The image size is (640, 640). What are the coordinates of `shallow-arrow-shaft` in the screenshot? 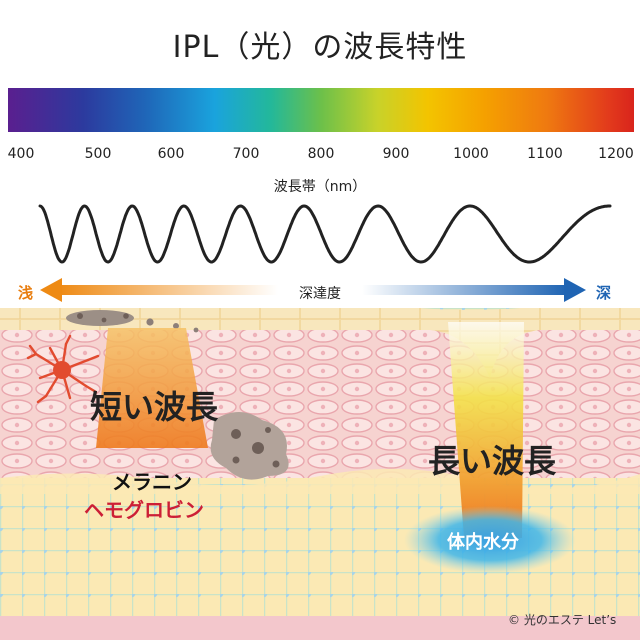 It's located at (168, 290).